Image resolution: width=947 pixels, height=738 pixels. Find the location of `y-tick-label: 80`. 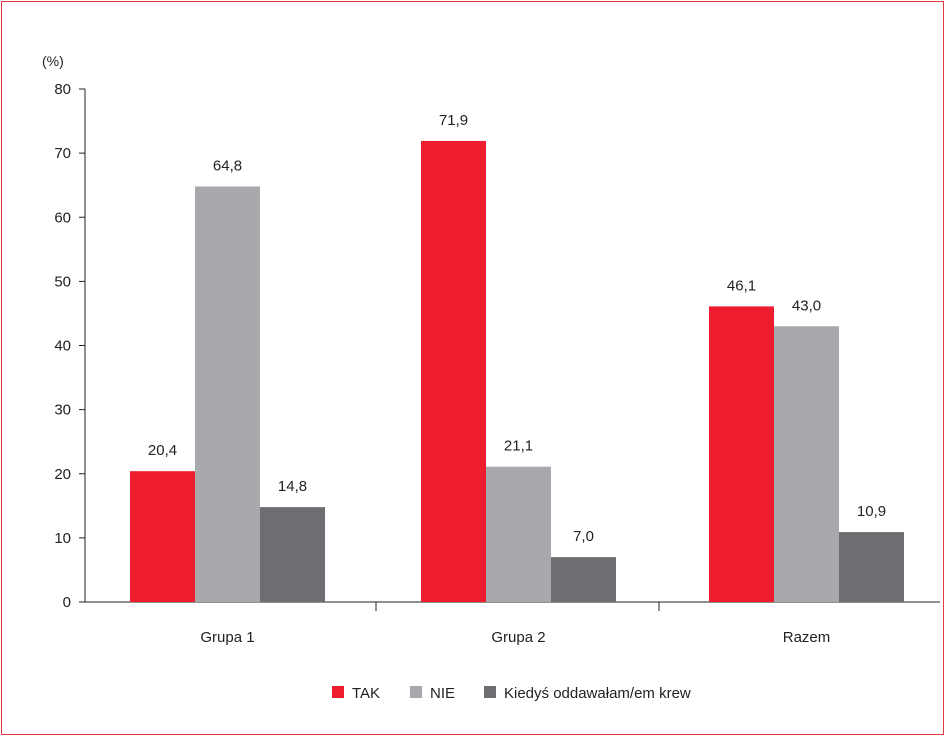

y-tick-label: 80 is located at coordinates (62, 89).